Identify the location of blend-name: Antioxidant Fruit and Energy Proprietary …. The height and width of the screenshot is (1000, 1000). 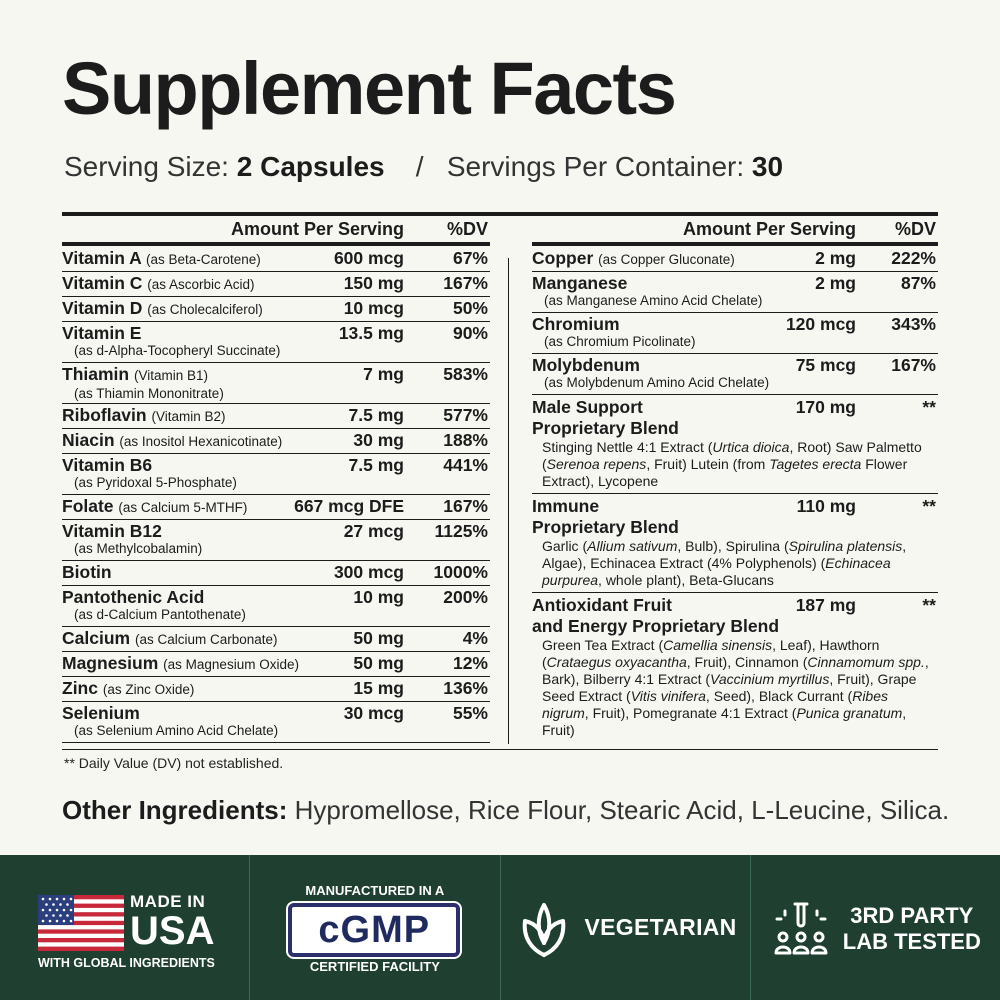
(735, 616).